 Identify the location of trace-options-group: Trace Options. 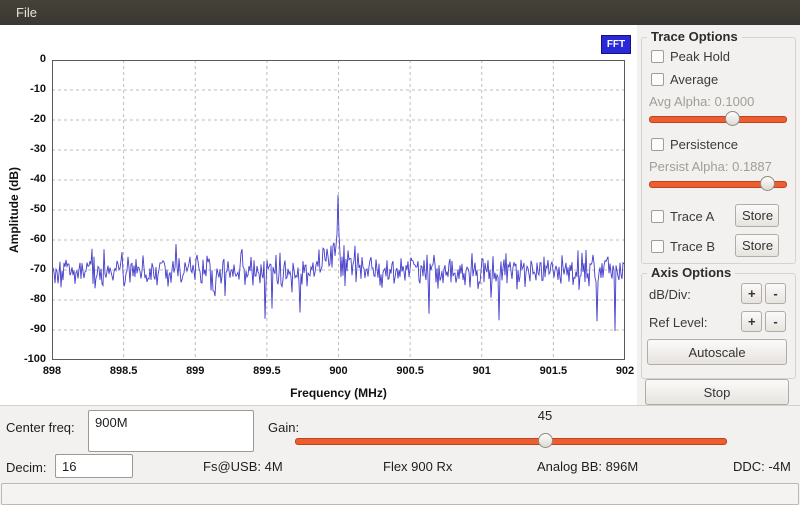
(718, 146).